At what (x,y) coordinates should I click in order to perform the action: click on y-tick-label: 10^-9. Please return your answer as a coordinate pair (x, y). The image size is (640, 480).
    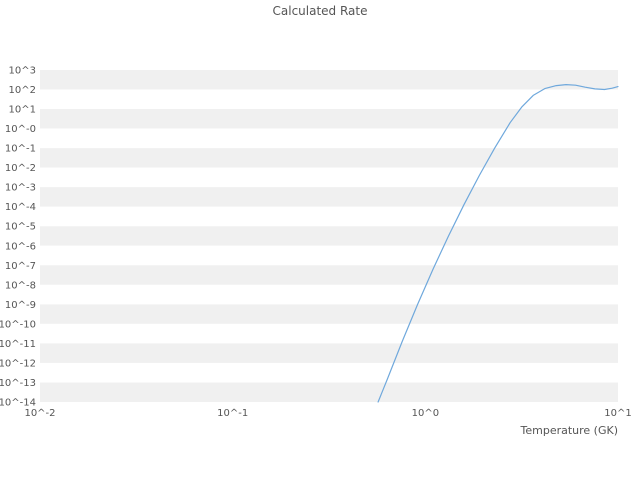
    Looking at the image, I should click on (20, 305).